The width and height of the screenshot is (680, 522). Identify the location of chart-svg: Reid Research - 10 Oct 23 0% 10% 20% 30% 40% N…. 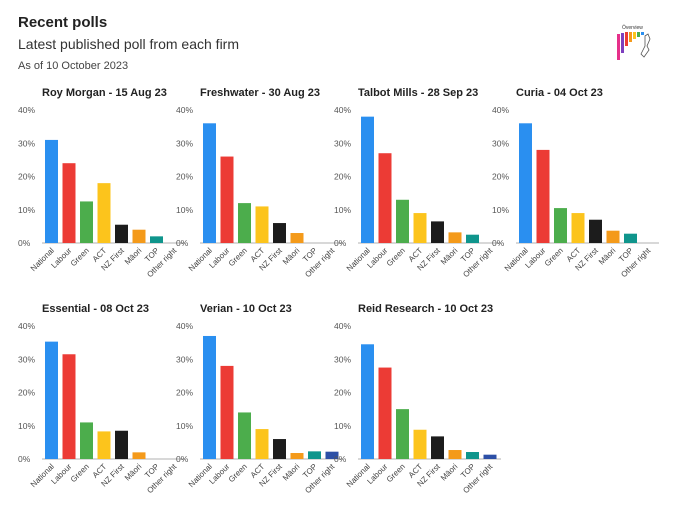
(417, 399).